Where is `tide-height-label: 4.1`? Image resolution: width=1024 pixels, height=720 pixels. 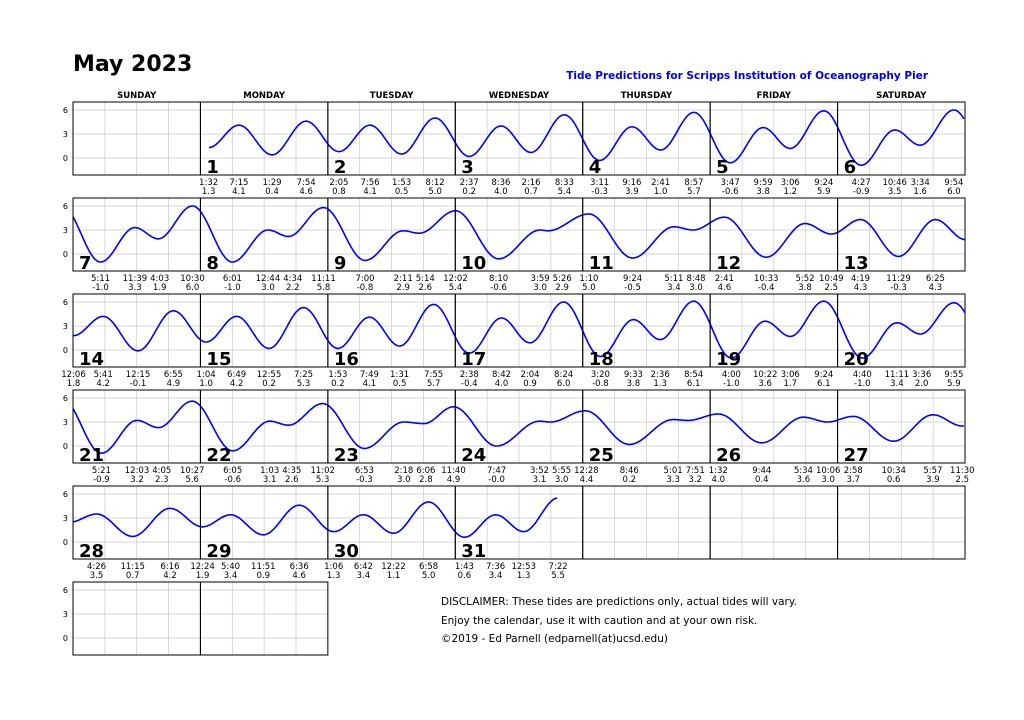
tide-height-label: 4.1 is located at coordinates (239, 192).